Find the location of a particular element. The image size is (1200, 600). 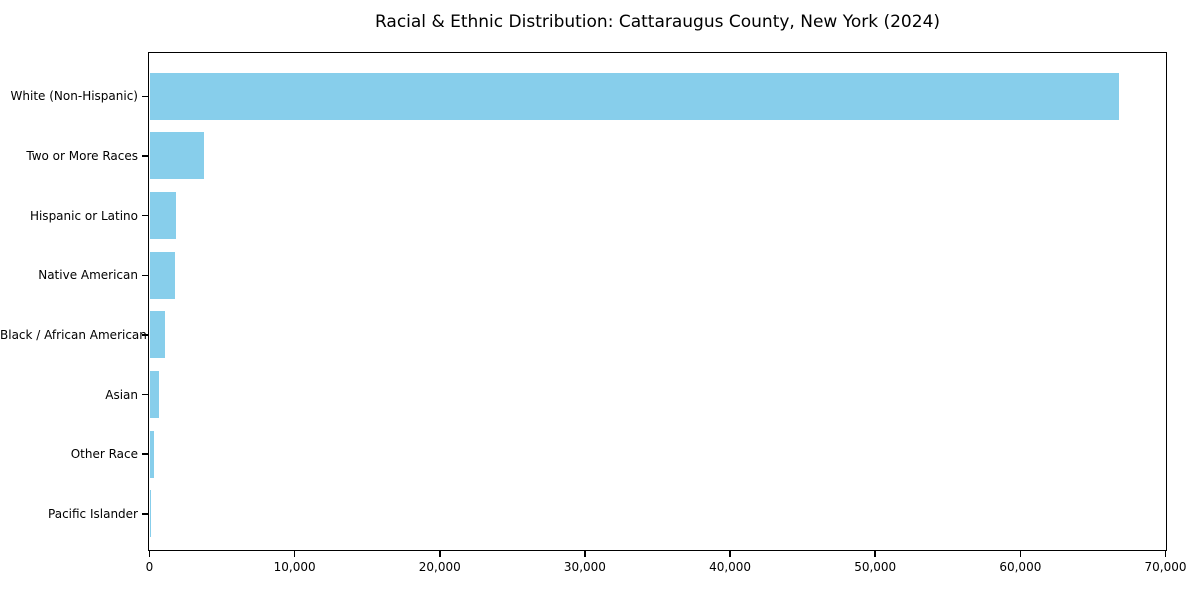

x-tick-label: 10,000 is located at coordinates (294, 567).